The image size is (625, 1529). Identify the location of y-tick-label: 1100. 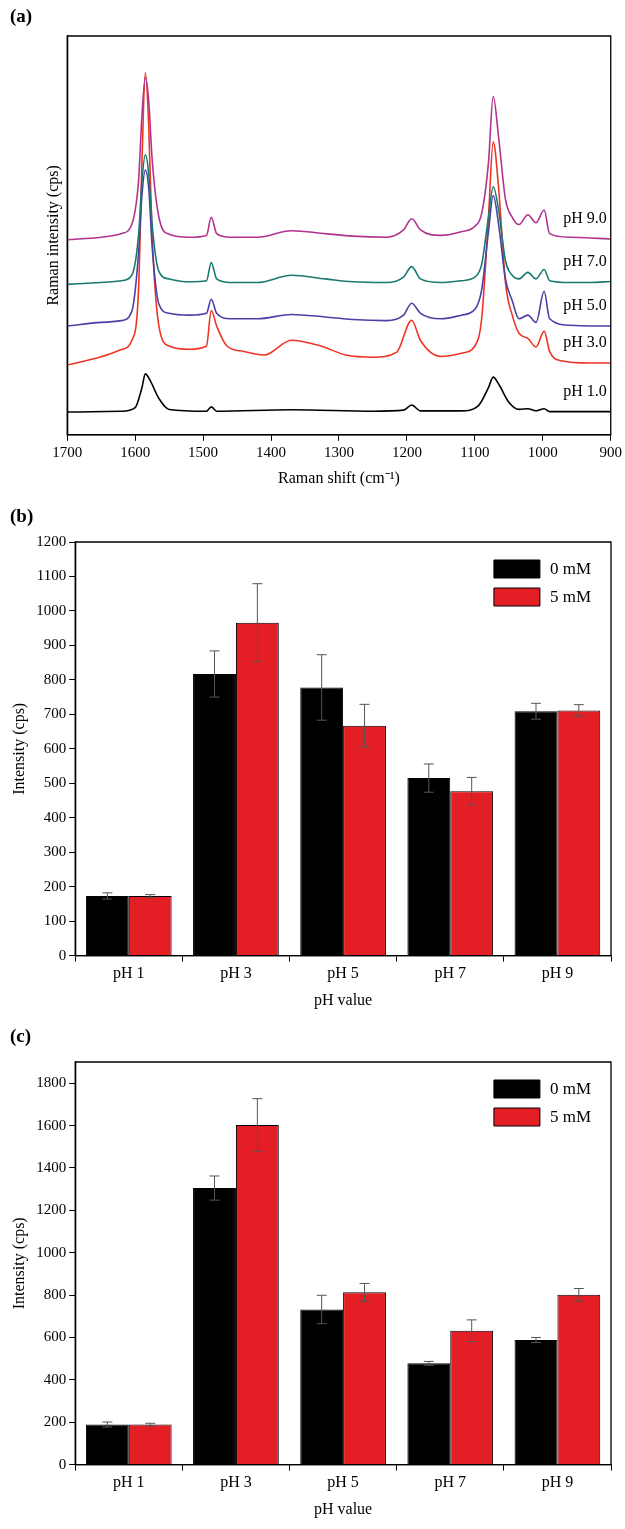
(51, 575).